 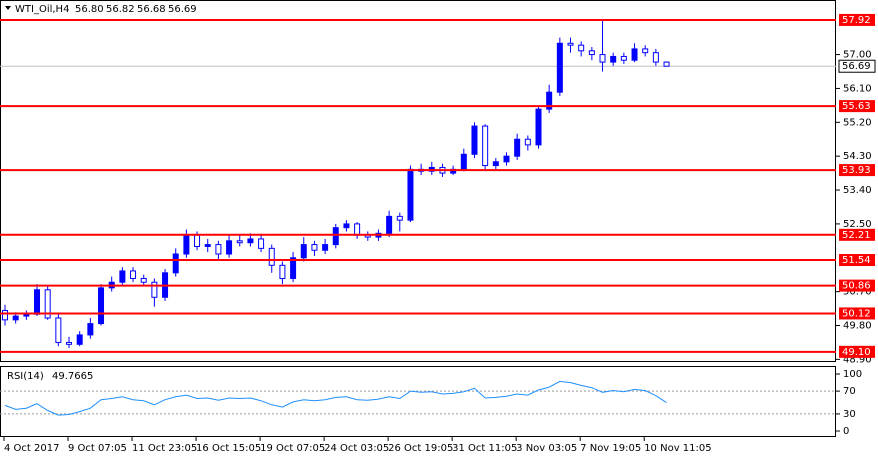 I want to click on x-tick-label: 9 Oct 07:05, so click(x=97, y=448).